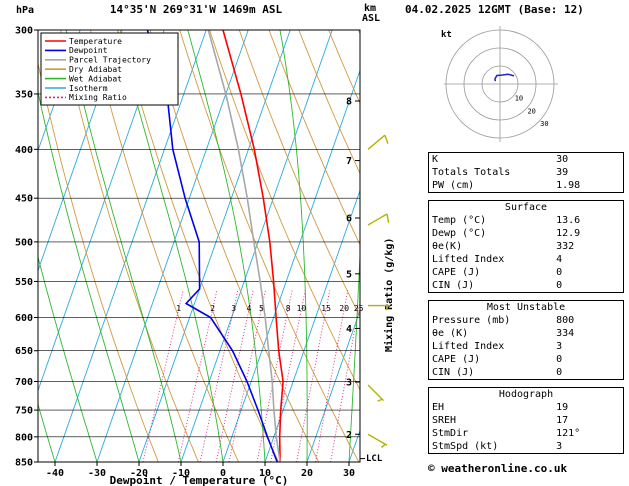 Image resolution: width=629 pixels, height=486 pixels. I want to click on wind-barb-full, so click(388, 218).